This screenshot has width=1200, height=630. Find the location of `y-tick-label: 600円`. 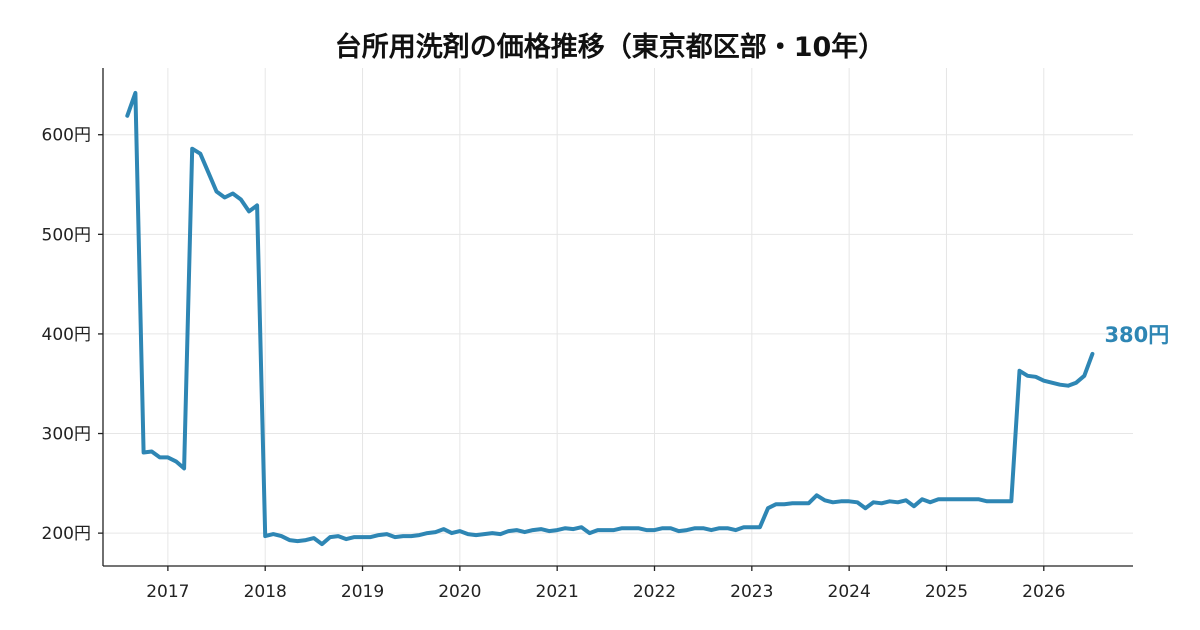

y-tick-label: 600円 is located at coordinates (66, 136).